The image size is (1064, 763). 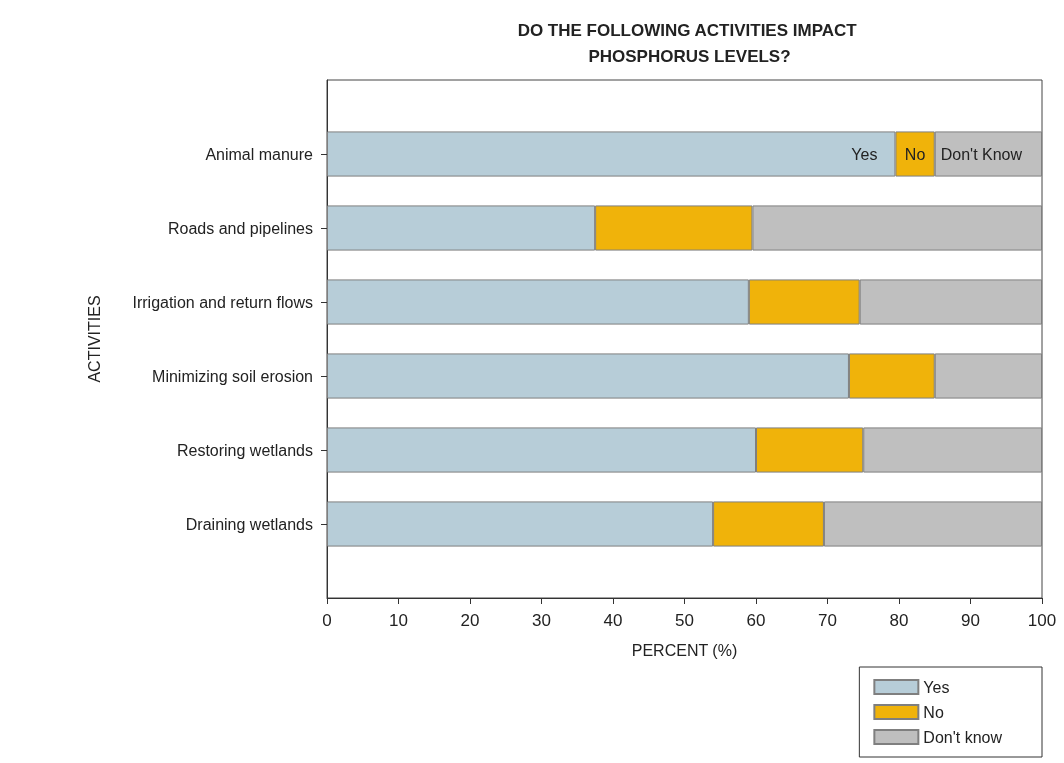 I want to click on legend-label: Yes, so click(x=936, y=687).